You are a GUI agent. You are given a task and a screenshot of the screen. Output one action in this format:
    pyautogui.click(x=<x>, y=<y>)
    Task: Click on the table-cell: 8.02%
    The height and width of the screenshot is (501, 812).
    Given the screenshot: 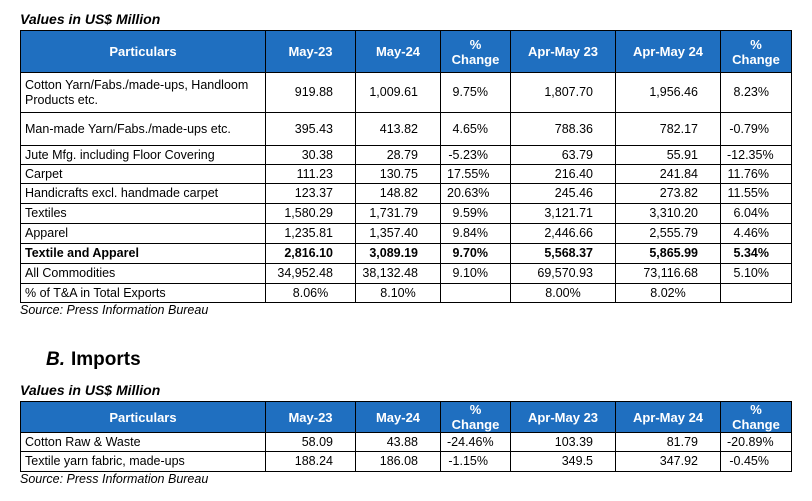 What is the action you would take?
    pyautogui.click(x=668, y=293)
    